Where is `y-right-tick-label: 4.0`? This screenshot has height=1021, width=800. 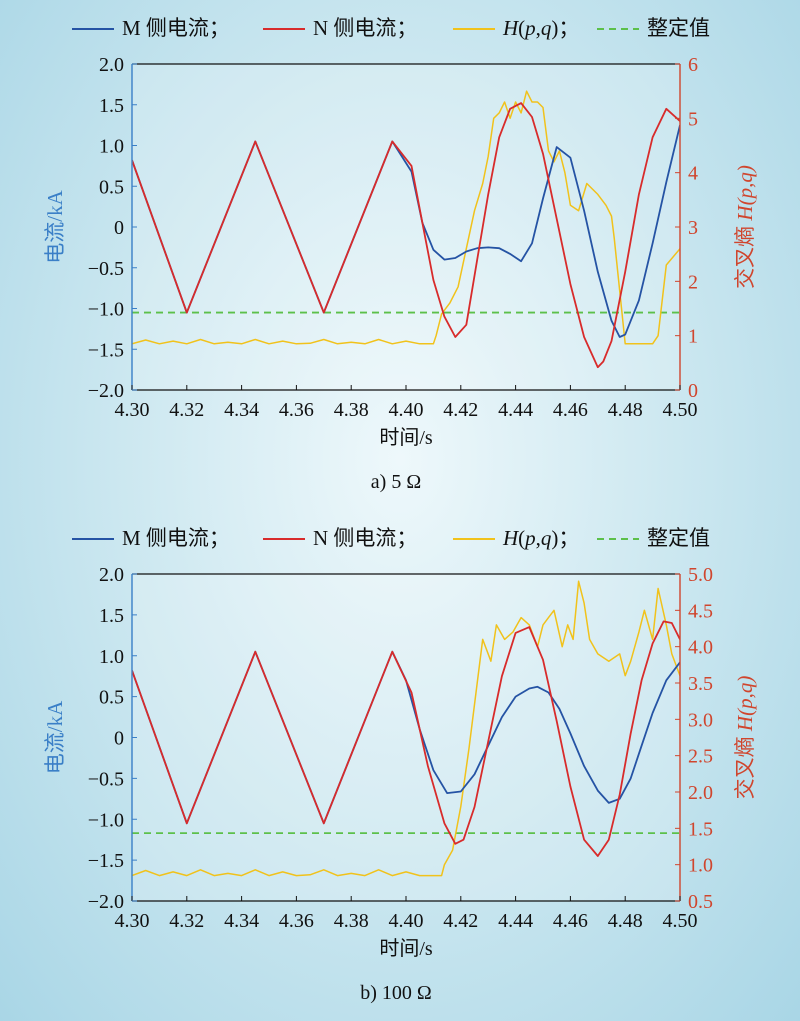
y-right-tick-label: 4.0 is located at coordinates (700, 648).